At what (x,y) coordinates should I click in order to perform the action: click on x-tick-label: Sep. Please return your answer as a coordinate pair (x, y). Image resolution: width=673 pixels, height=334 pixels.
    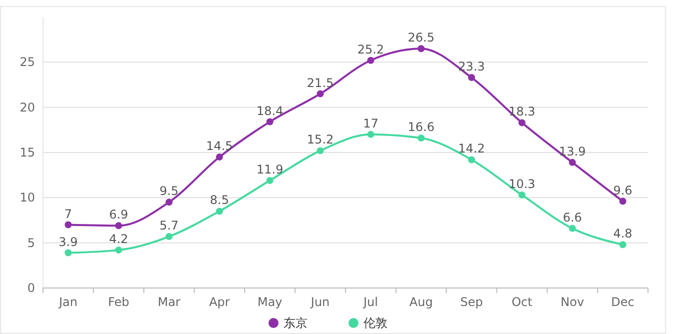
    Looking at the image, I should click on (471, 302).